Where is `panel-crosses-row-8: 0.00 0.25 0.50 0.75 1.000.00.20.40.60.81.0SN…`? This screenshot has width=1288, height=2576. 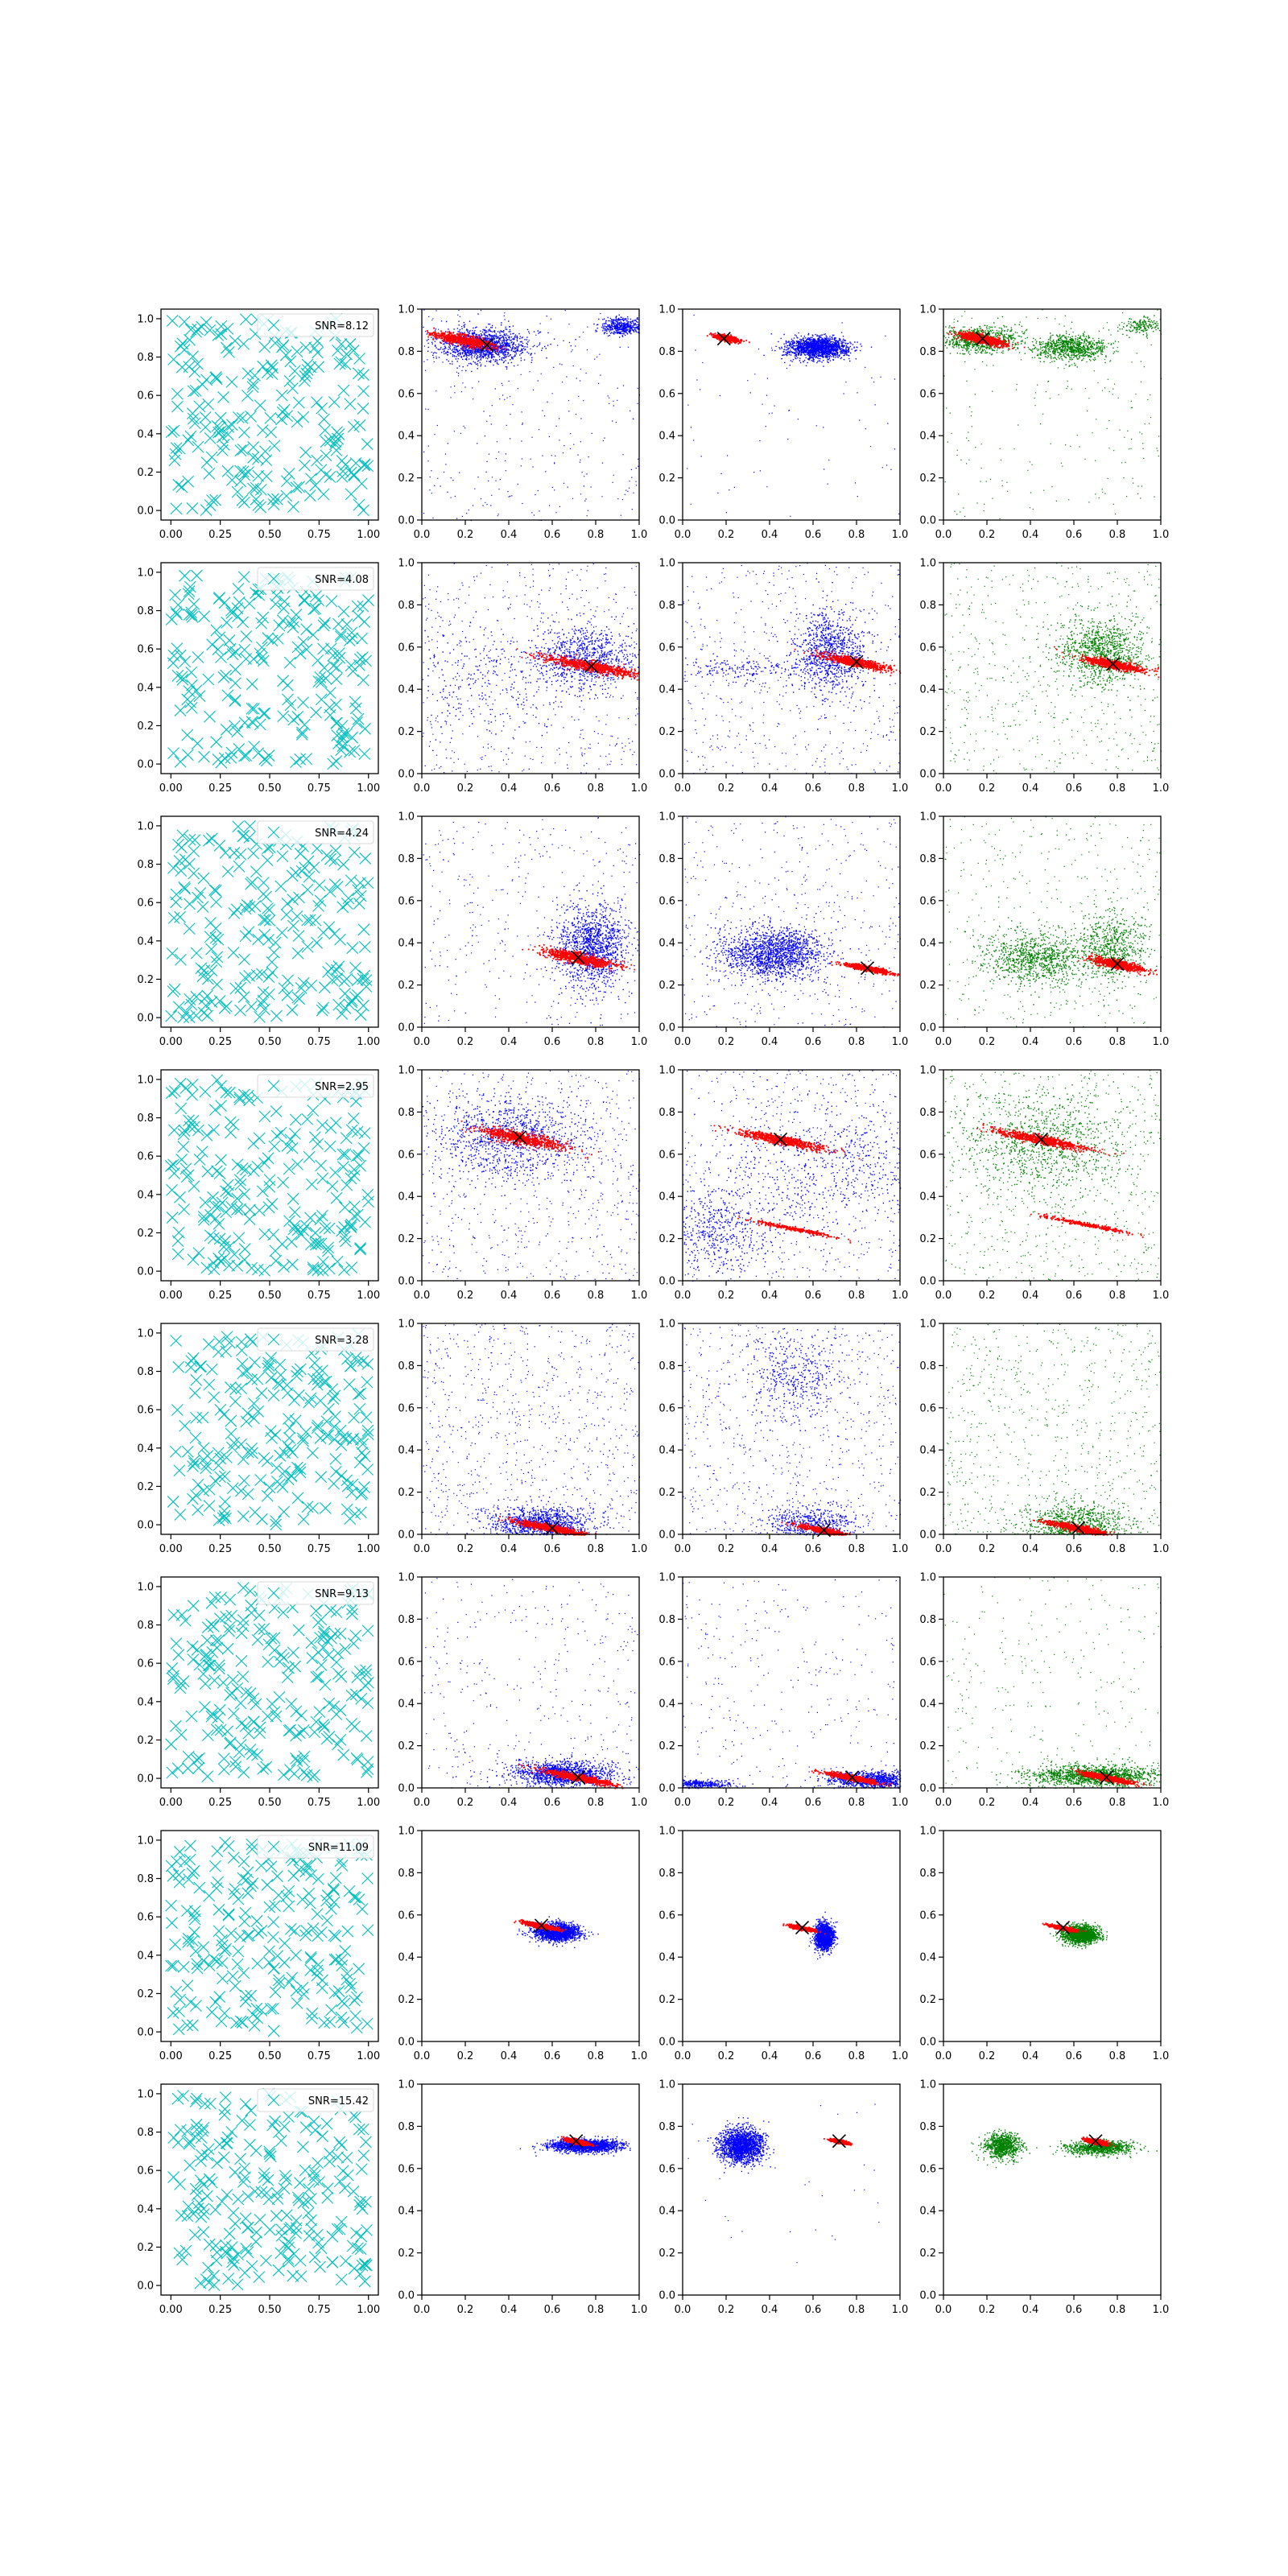
panel-crosses-row-8: 0.00 0.25 0.50 0.75 1.000.00.20.40.60.81.0SN… is located at coordinates (258, 2199).